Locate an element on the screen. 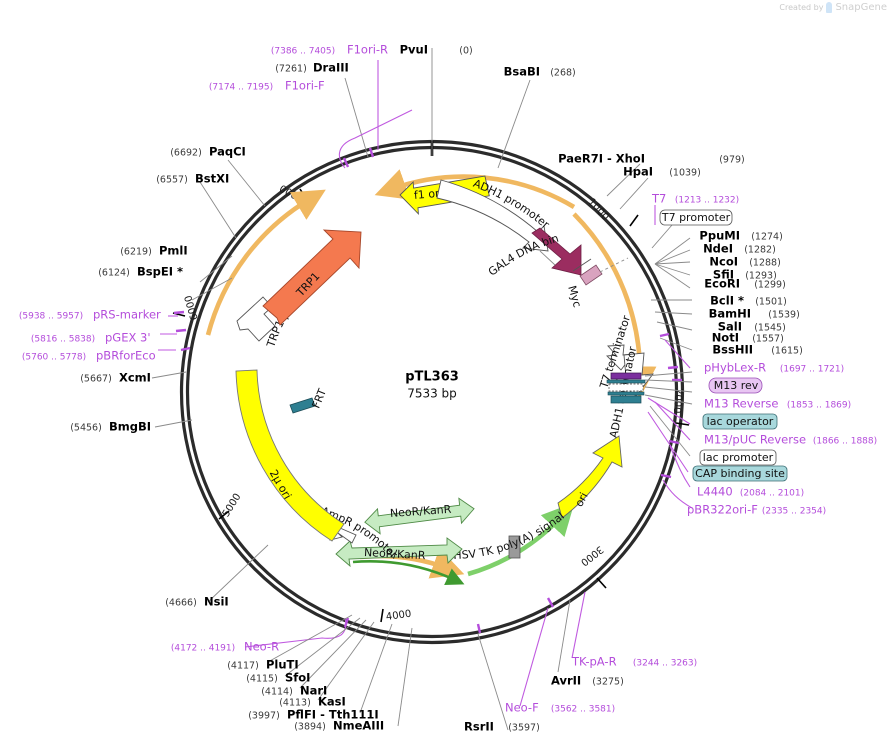  enzyme-position: (268) is located at coordinates (563, 73).